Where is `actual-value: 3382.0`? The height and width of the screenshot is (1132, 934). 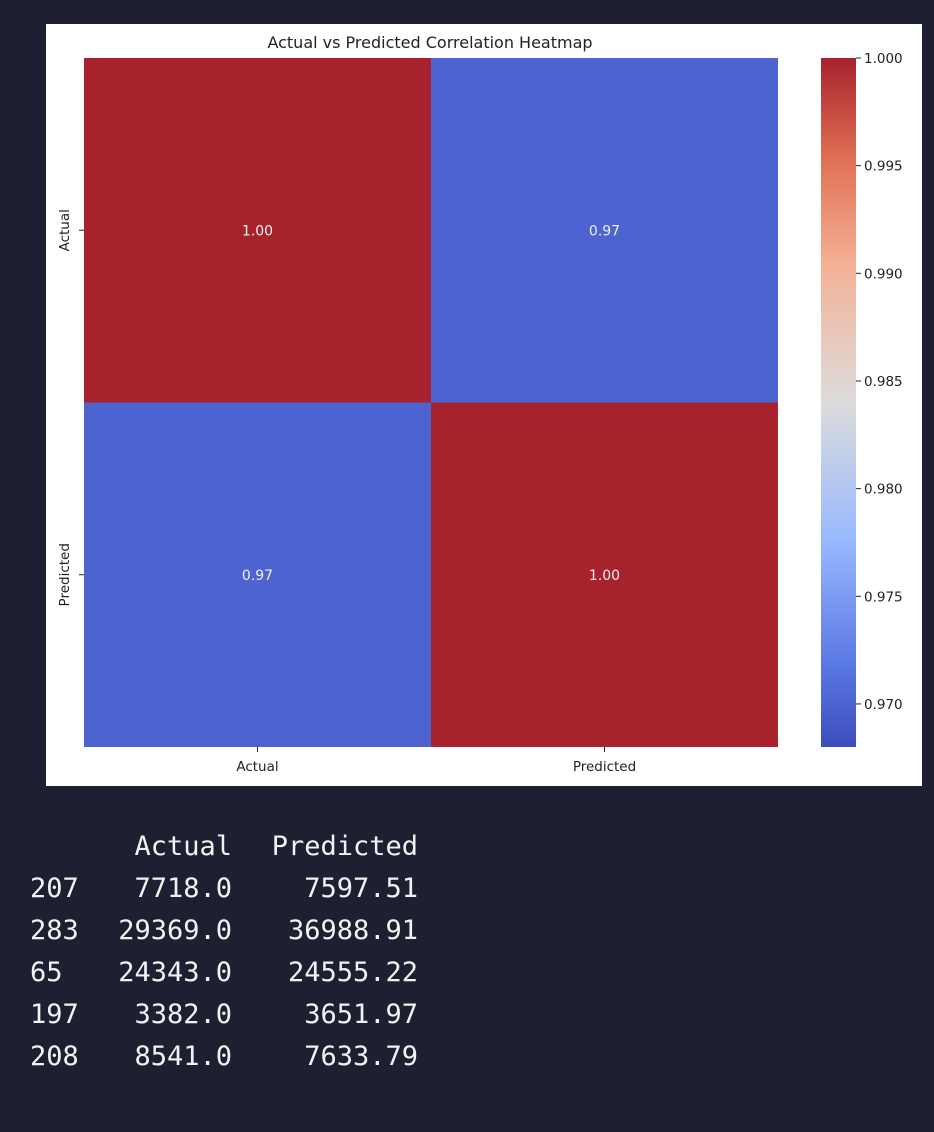
actual-value: 3382.0 is located at coordinates (183, 1014).